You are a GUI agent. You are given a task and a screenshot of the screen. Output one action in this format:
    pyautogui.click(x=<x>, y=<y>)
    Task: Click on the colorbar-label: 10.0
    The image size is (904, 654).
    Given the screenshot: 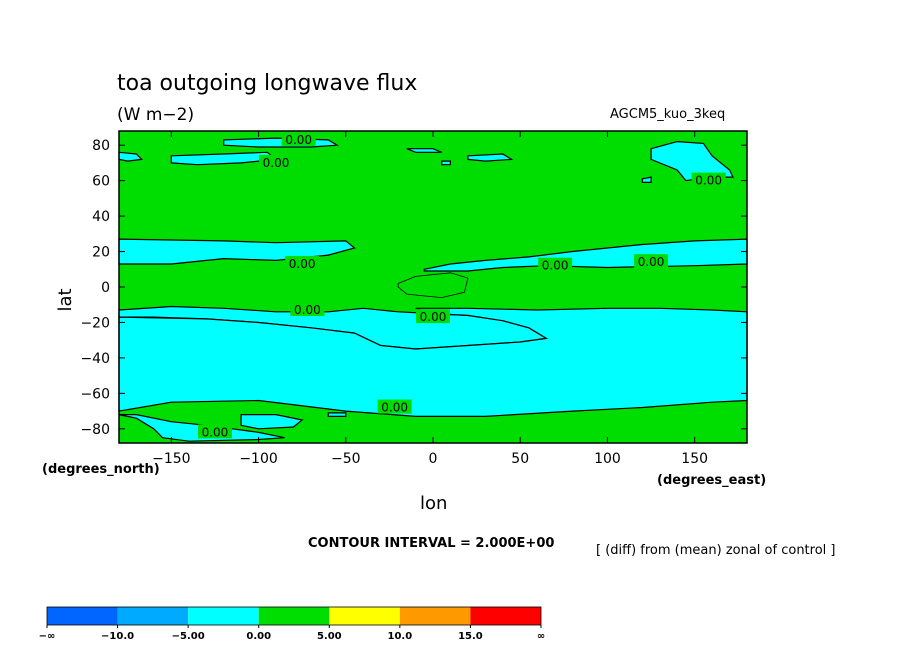 What is the action you would take?
    pyautogui.click(x=400, y=636)
    